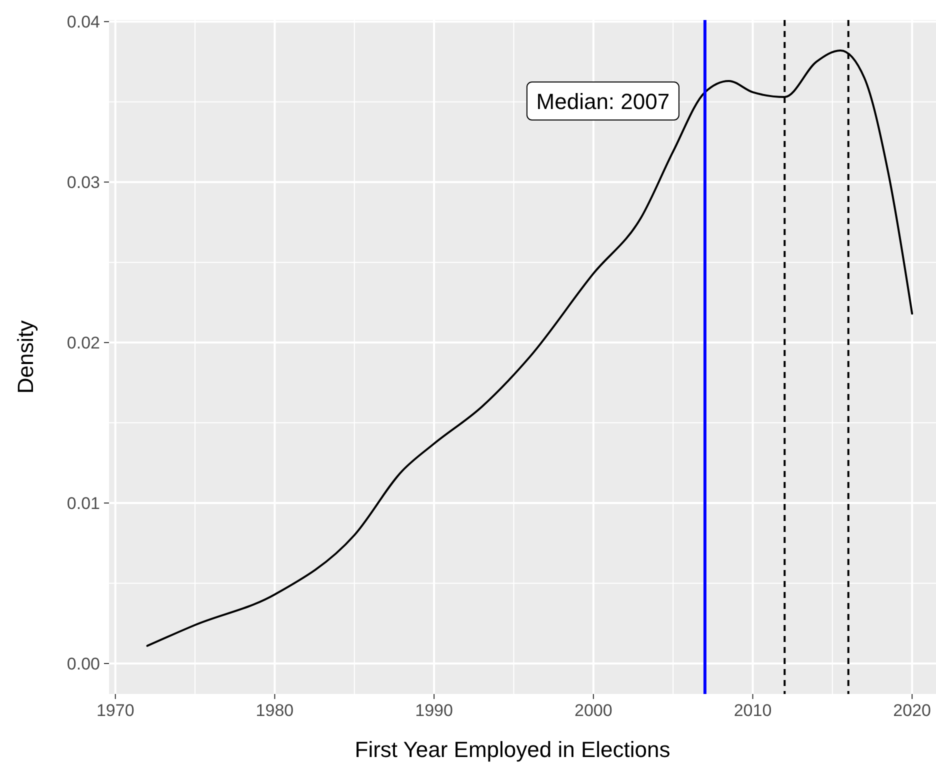  What do you see at coordinates (115, 710) in the screenshot?
I see `x-tick-label: 1970` at bounding box center [115, 710].